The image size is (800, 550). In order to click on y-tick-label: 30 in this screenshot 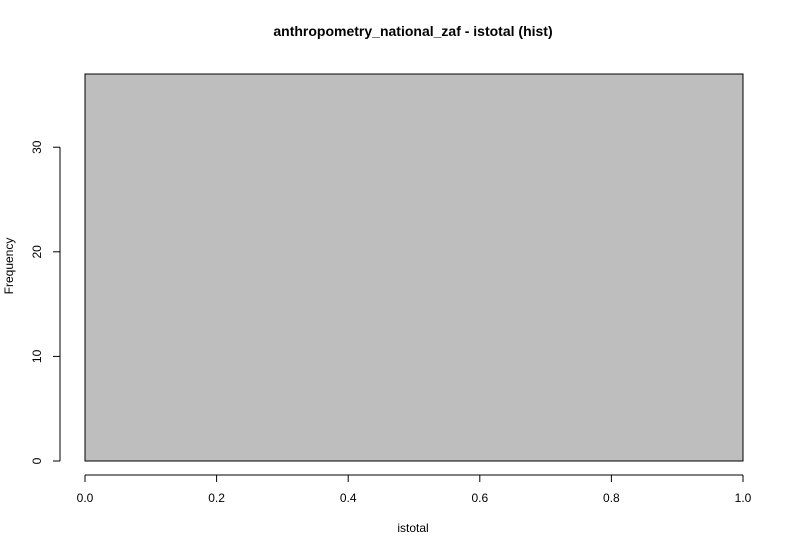, I will do `click(37, 147)`.